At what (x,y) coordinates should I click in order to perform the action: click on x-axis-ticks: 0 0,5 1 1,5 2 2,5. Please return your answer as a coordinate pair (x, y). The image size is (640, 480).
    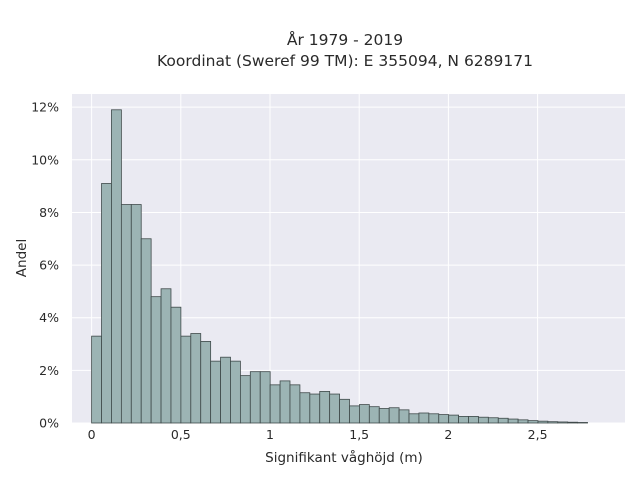
    Looking at the image, I should click on (318, 434).